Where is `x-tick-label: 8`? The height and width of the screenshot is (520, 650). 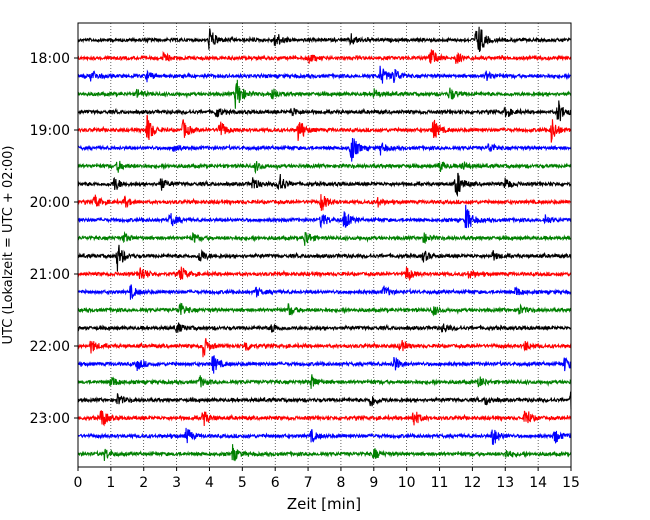 x-tick-label: 8 is located at coordinates (340, 483).